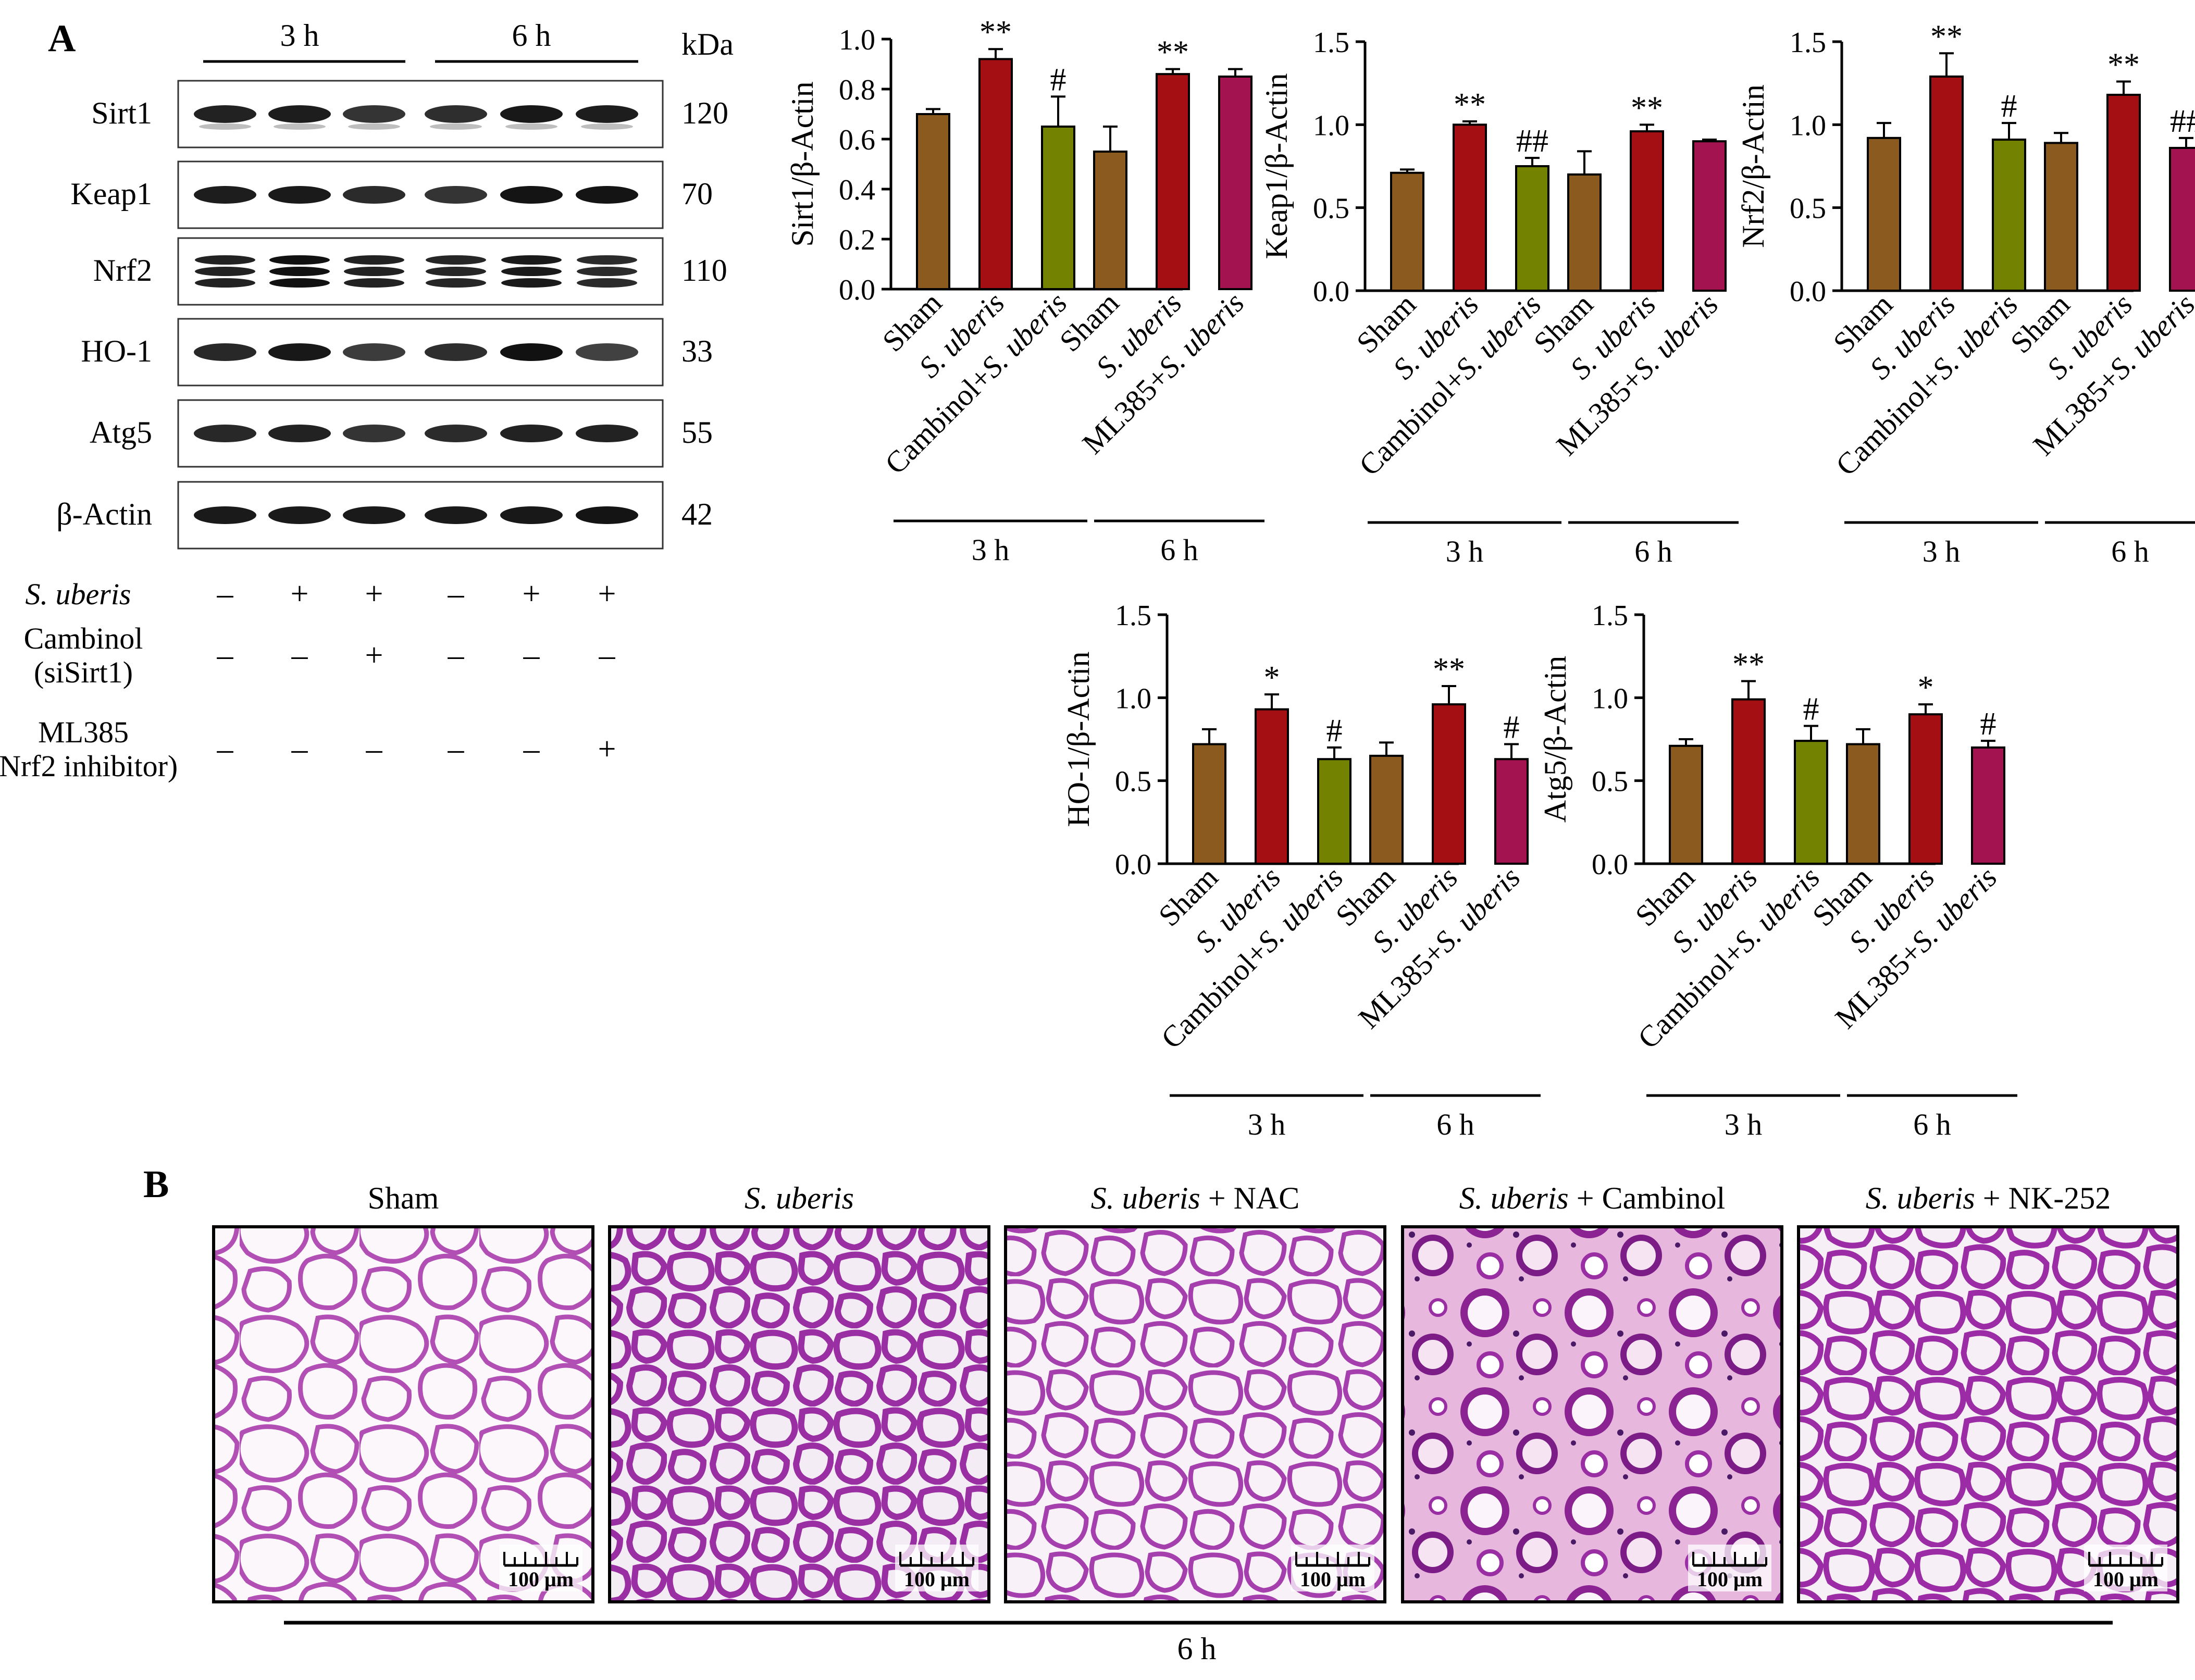  Describe the element at coordinates (401, 433) in the screenshot. I see `blot-row: Atg5 55` at that location.